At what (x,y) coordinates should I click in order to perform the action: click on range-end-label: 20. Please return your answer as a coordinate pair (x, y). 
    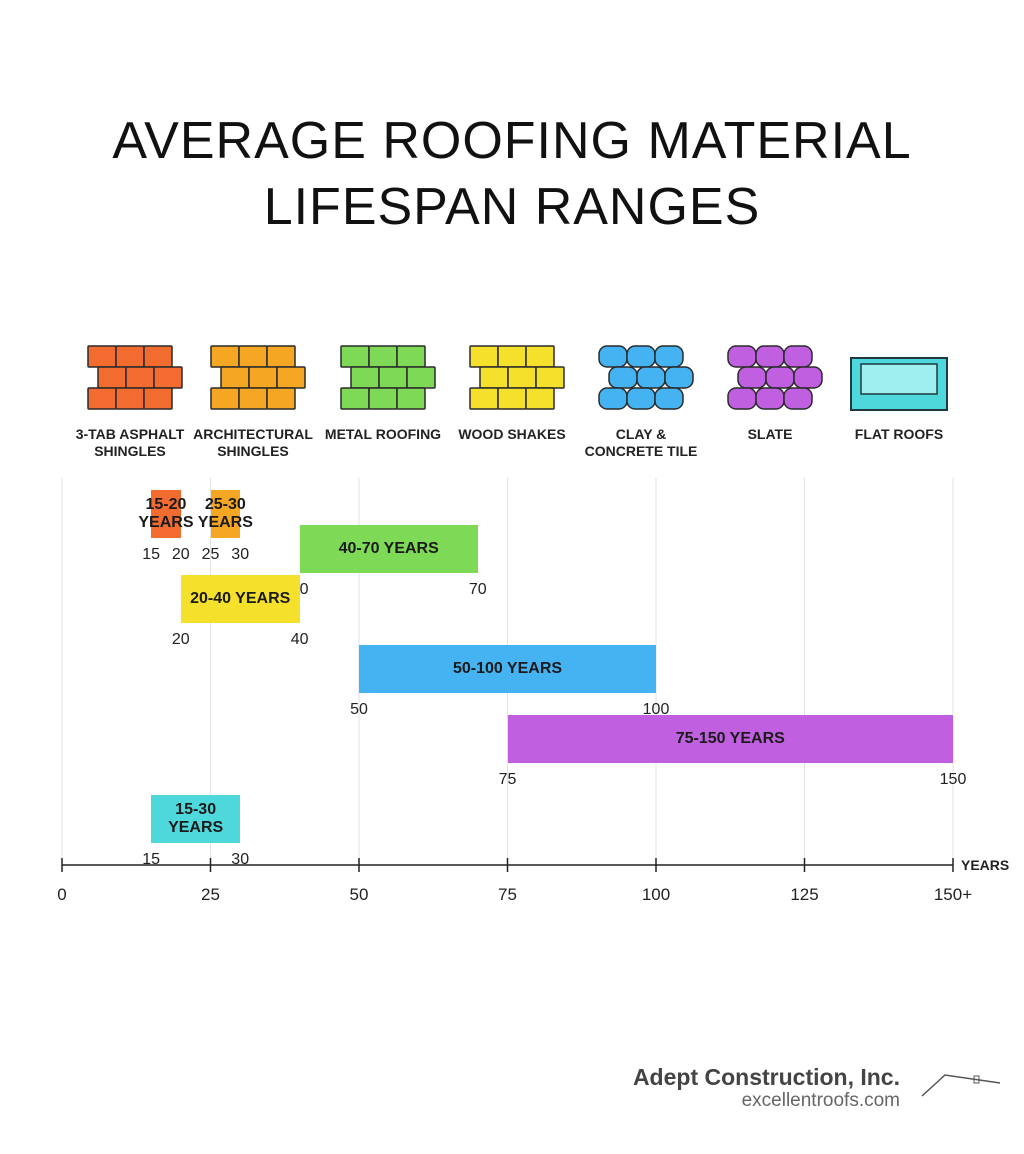
    Looking at the image, I should click on (180, 554).